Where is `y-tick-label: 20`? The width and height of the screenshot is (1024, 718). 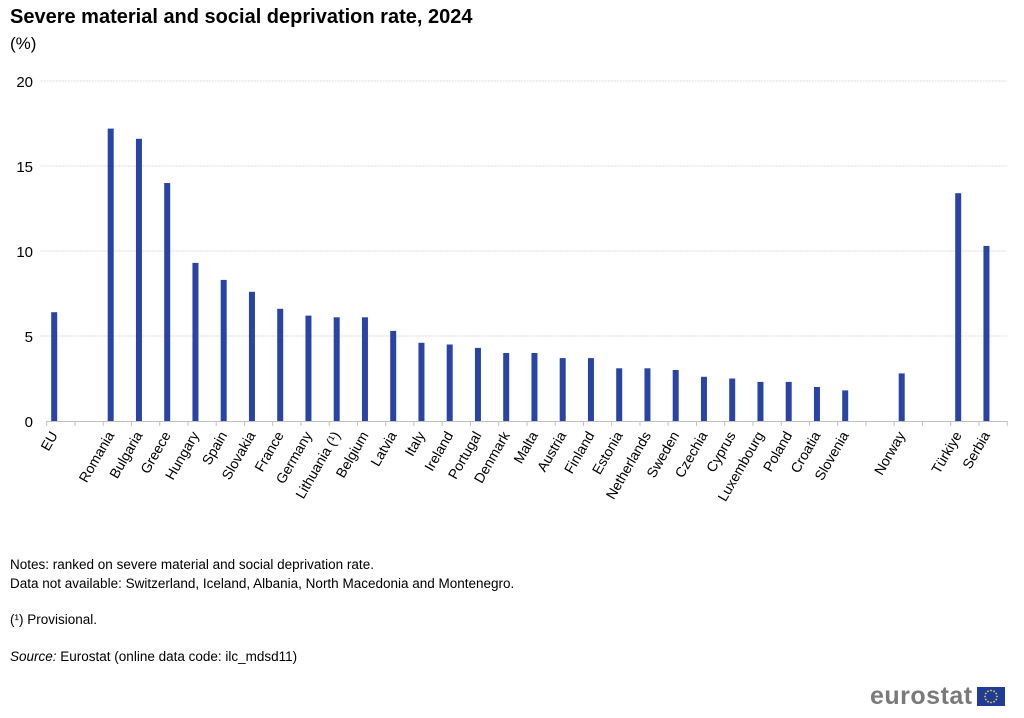
y-tick-label: 20 is located at coordinates (24, 82).